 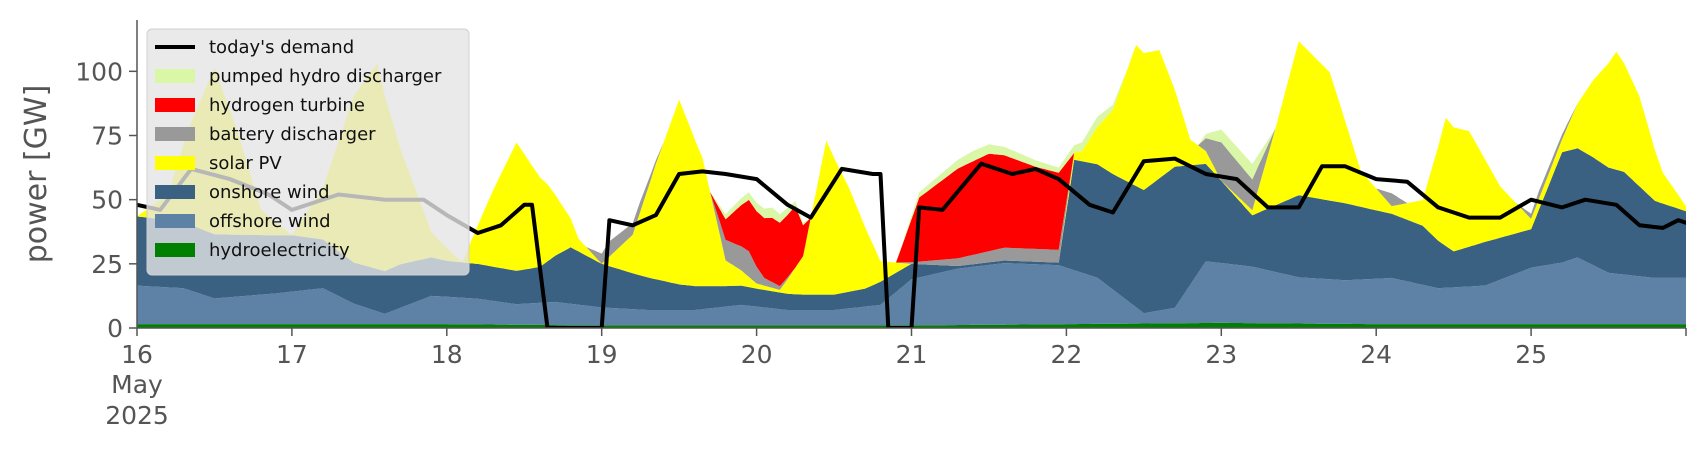 What do you see at coordinates (1531, 354) in the screenshot?
I see `x-tick-label: 25` at bounding box center [1531, 354].